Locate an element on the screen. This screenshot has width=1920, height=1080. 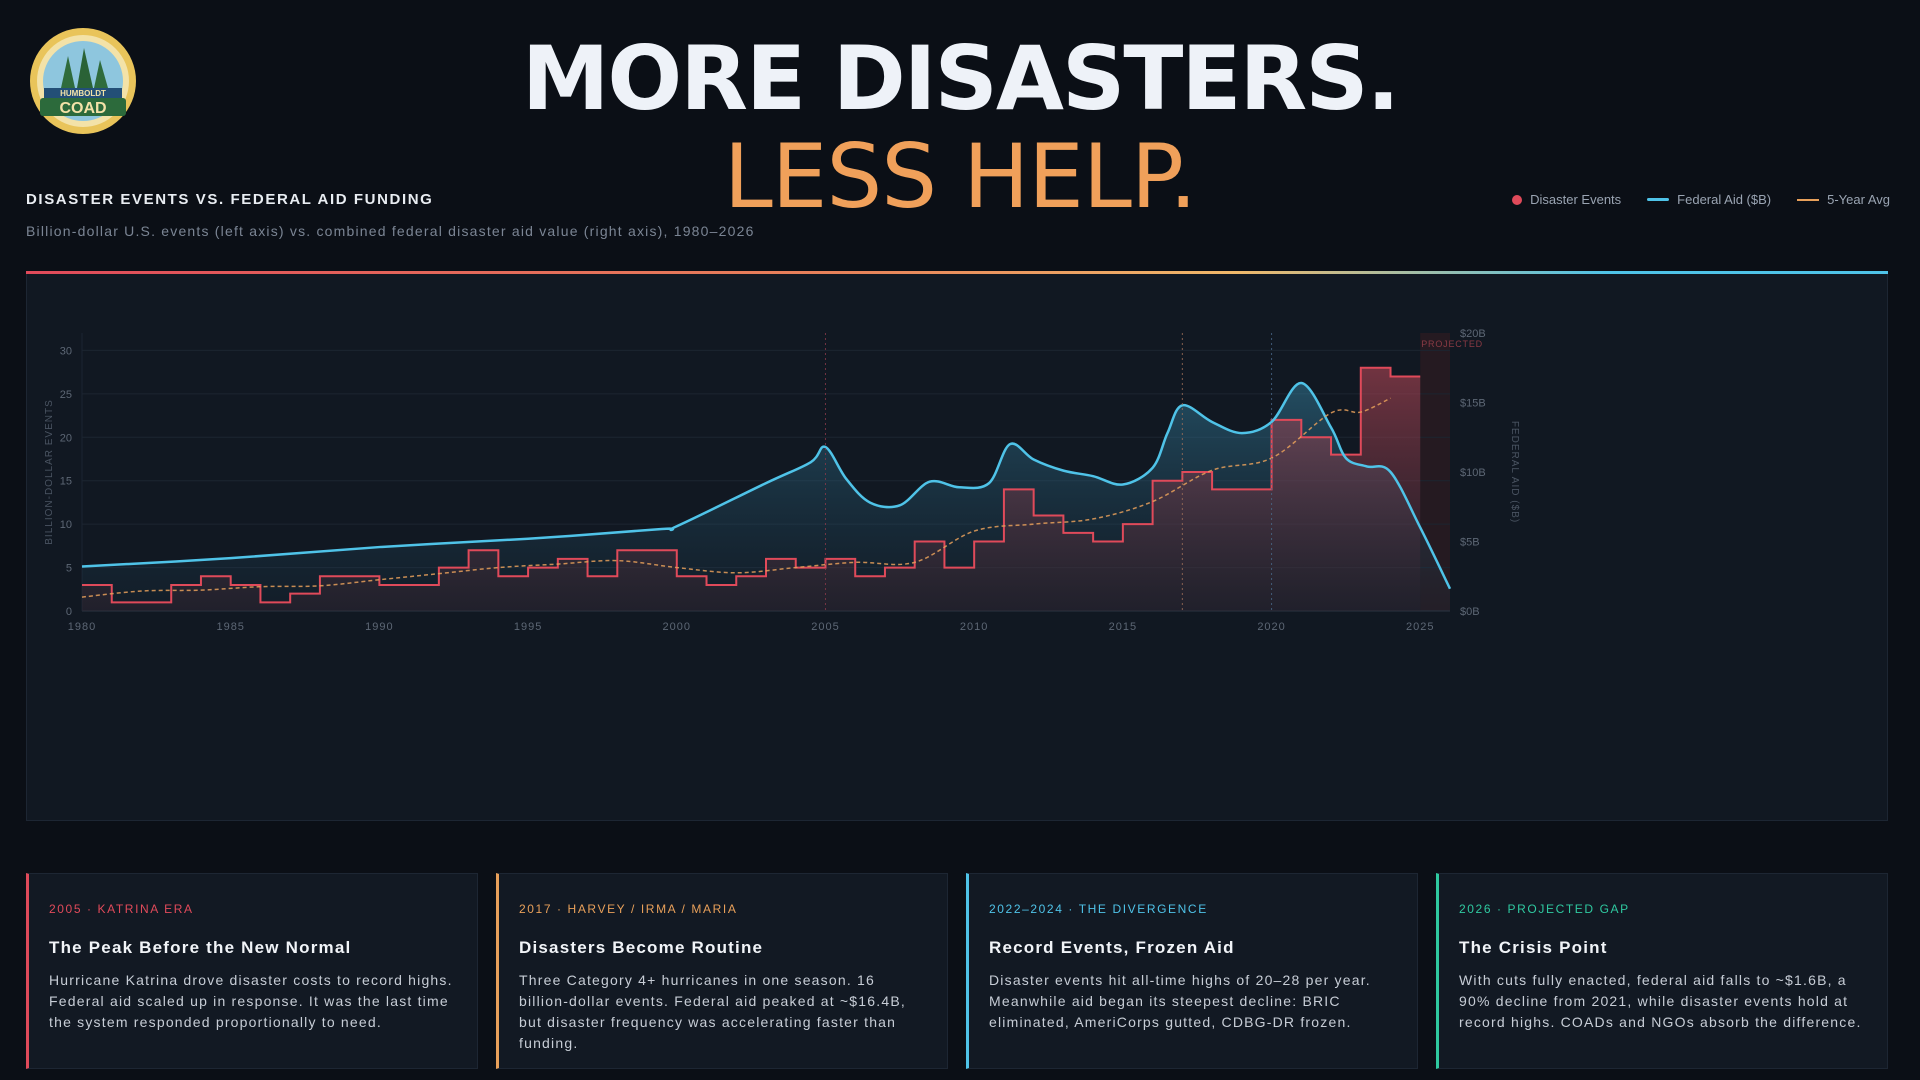
legend-label: 5-Year Avg is located at coordinates (1858, 199).